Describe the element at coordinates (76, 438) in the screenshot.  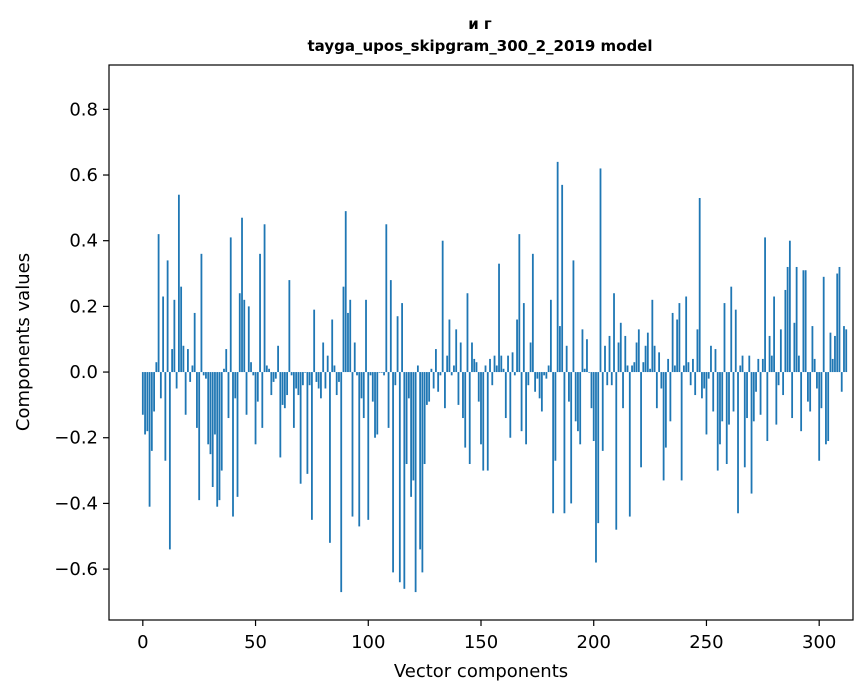
I see `y-tick-label: −0.2` at that location.